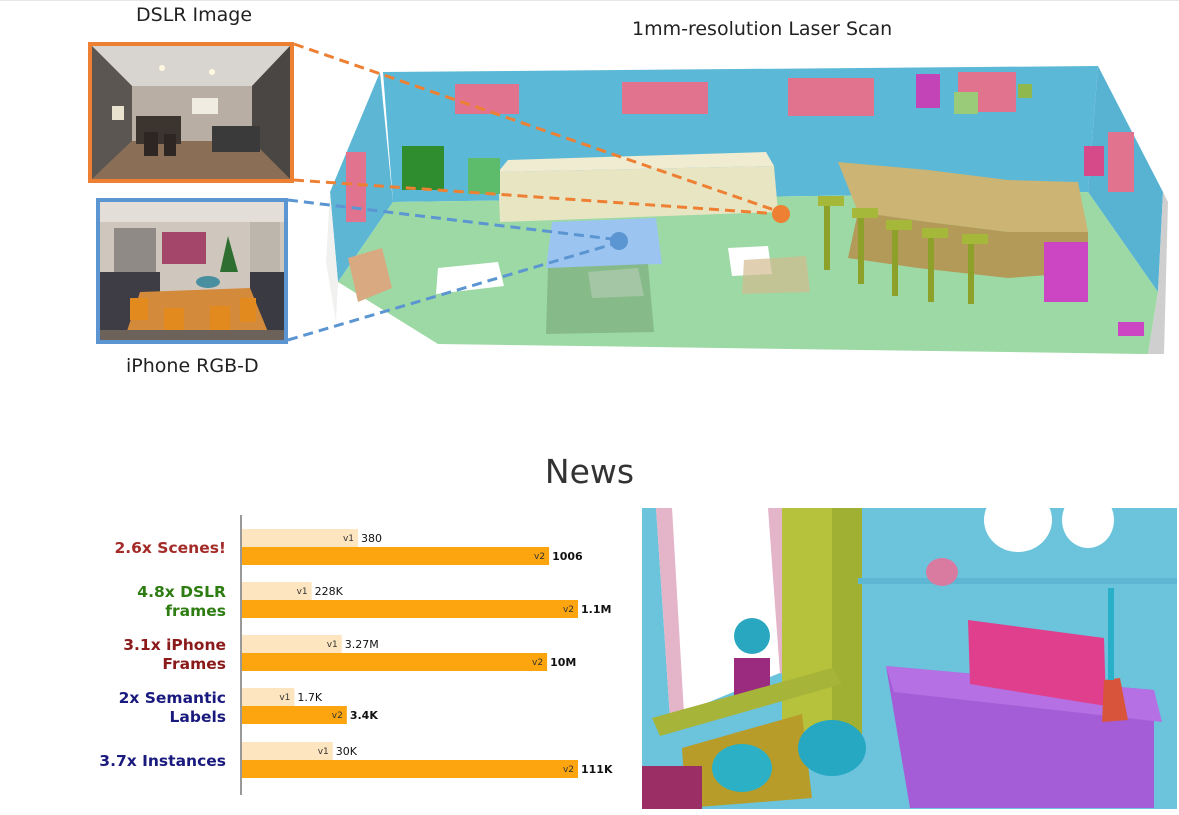  I want to click on category-label-1-0: 4.8x DSLR, so click(181, 592).